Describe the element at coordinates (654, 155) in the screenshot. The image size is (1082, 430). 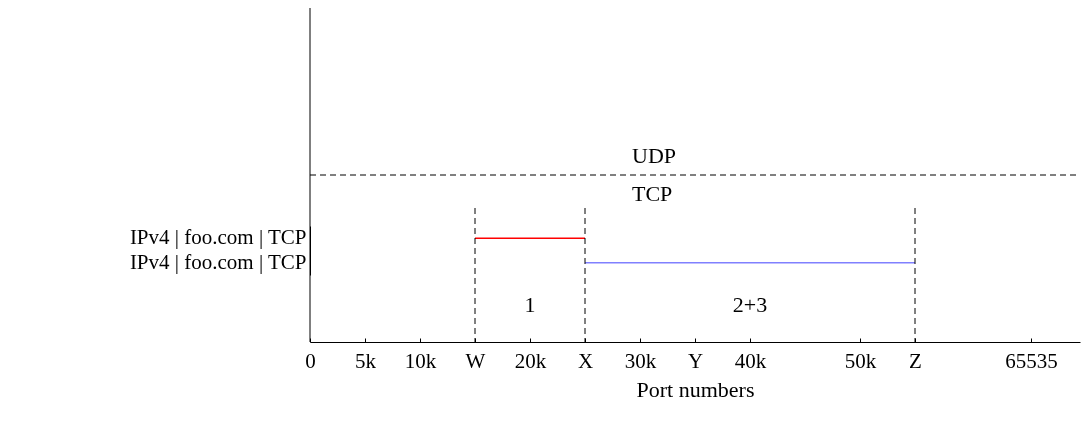
I see `text: UDP` at that location.